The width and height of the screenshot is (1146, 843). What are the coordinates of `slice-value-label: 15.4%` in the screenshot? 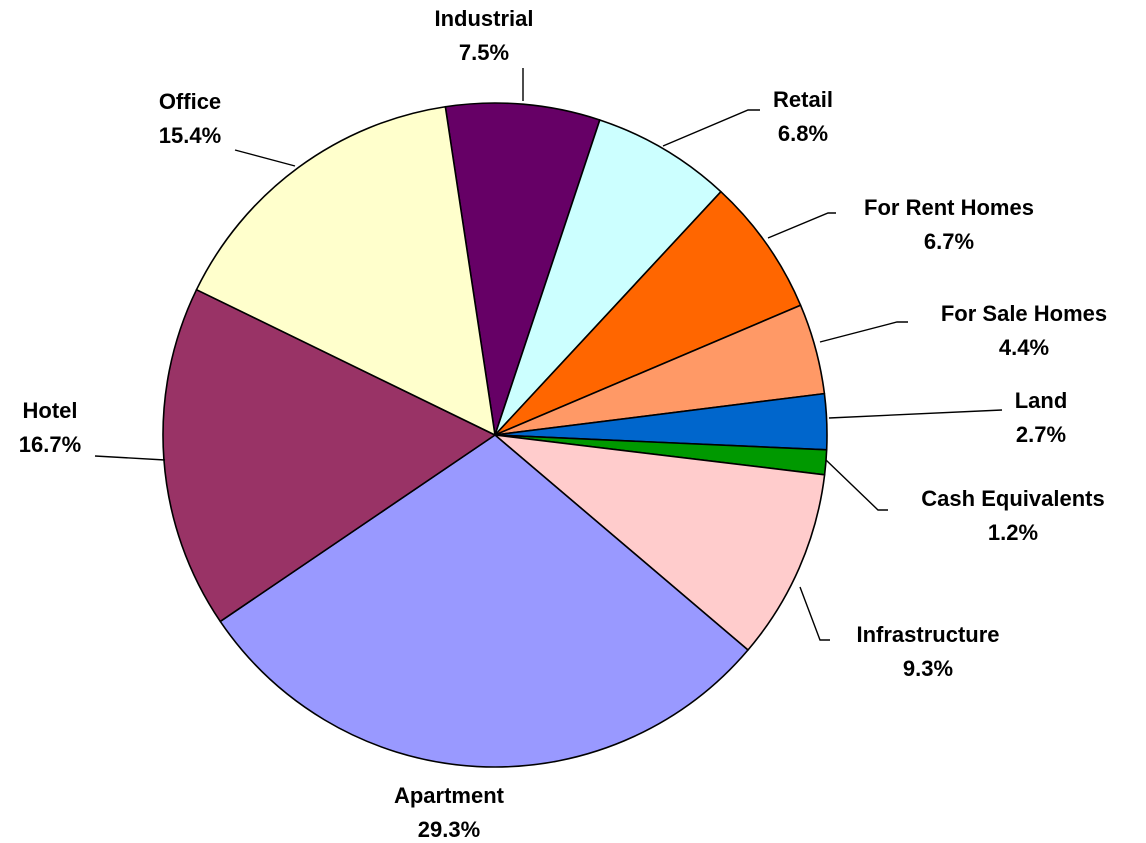 It's located at (190, 135).